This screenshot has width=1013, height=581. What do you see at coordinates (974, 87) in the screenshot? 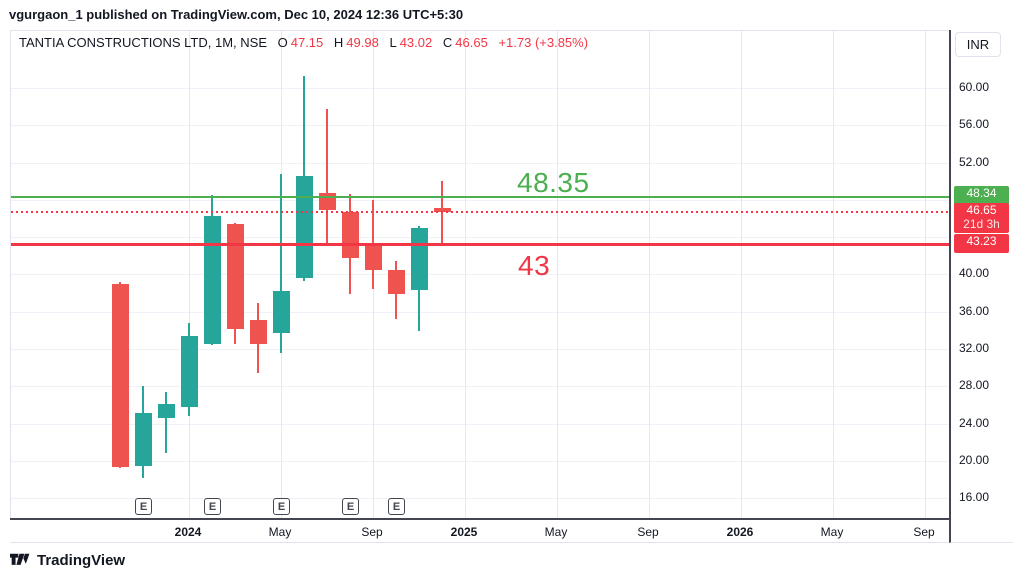
I see `price-tick-label: 60.00` at bounding box center [974, 87].